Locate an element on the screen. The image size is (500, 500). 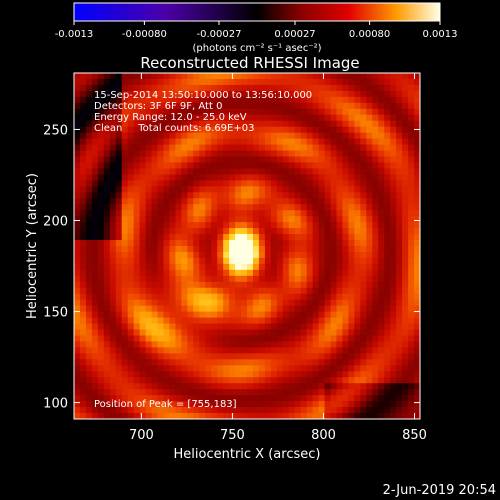
colorbar-gradient is located at coordinates (257, 12).